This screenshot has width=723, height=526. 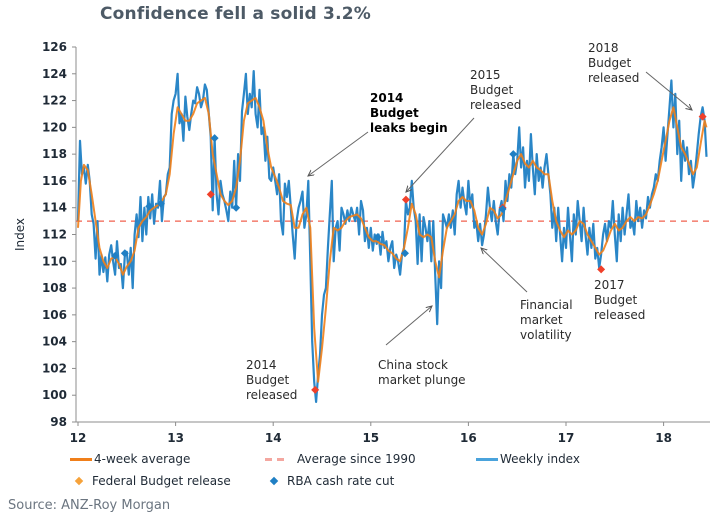 I want to click on legend-item-weekly-index: Weekly index, so click(x=528, y=459).